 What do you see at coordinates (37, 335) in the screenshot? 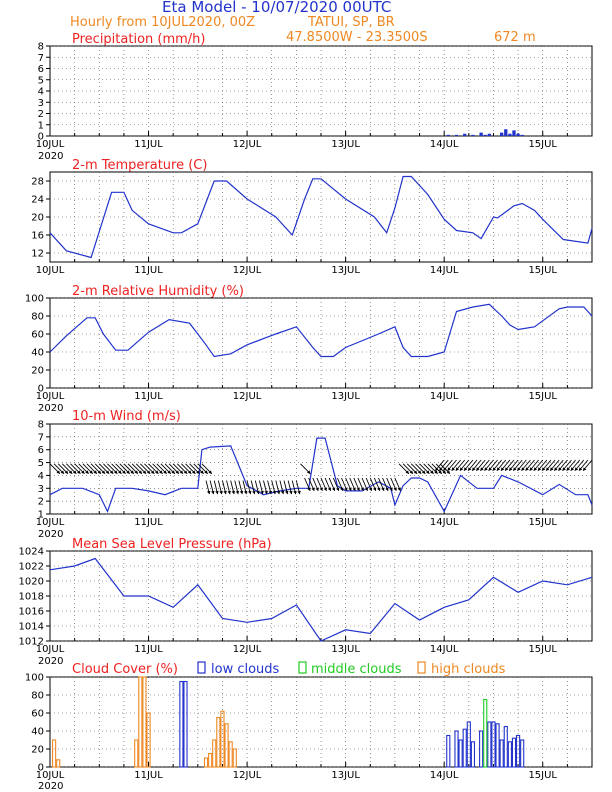
I see `humidity-ytick-label: 60` at bounding box center [37, 335].